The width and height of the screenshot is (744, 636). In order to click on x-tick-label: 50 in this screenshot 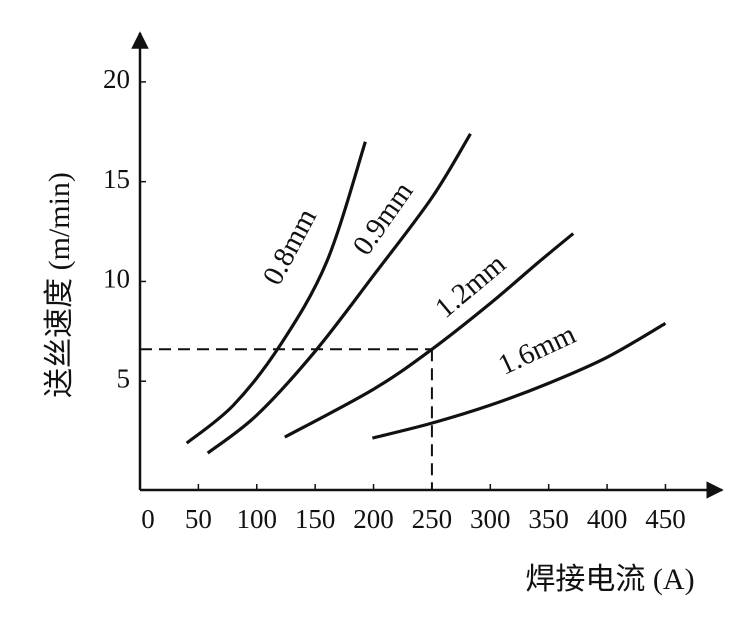, I will do `click(198, 519)`.